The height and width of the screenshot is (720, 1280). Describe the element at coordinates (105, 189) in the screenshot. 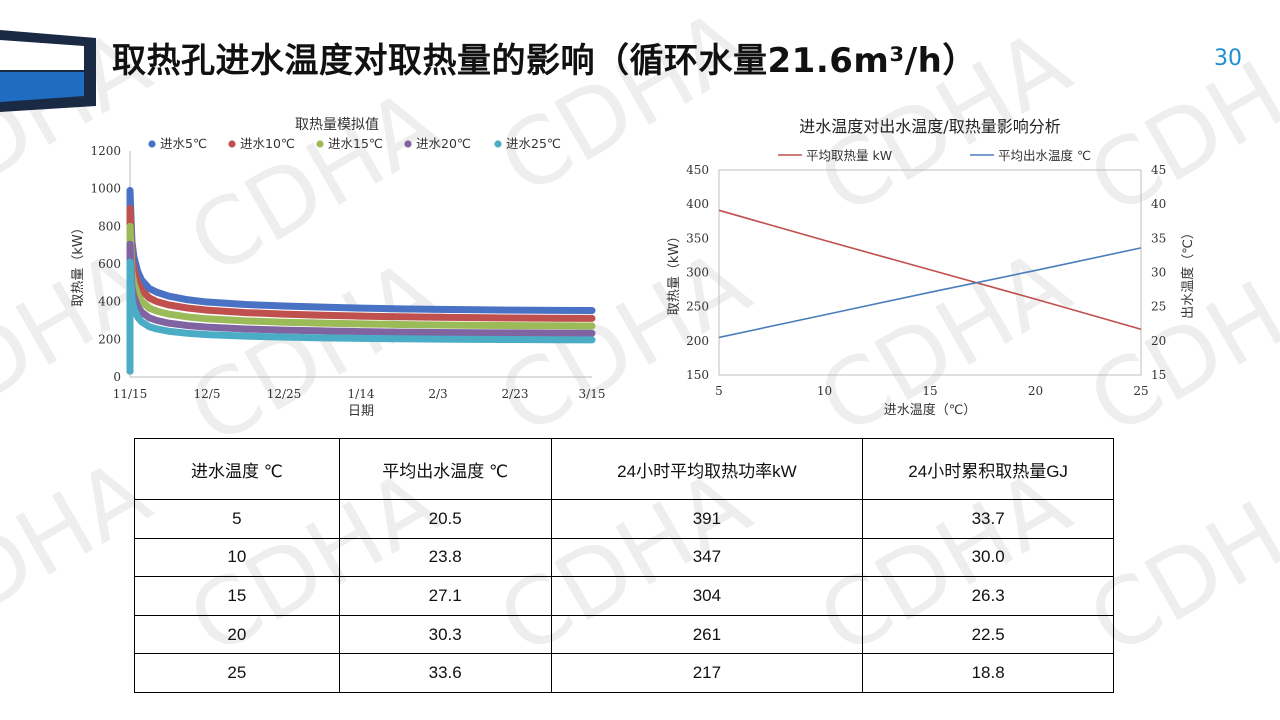

I see `y-tick-label: 1000` at that location.